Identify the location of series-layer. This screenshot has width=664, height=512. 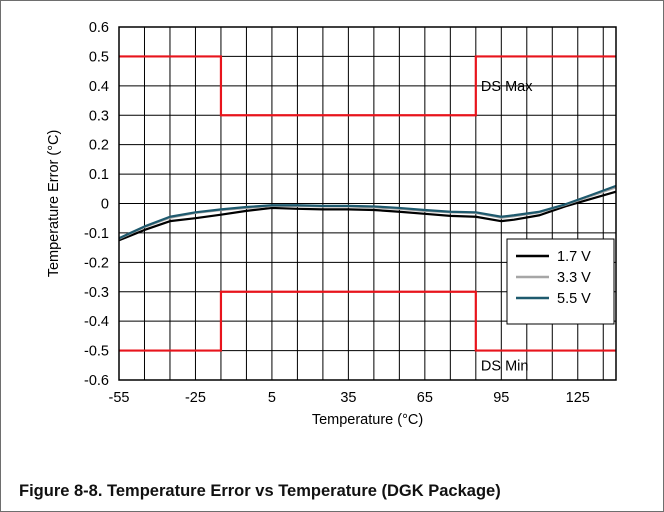
(367, 213).